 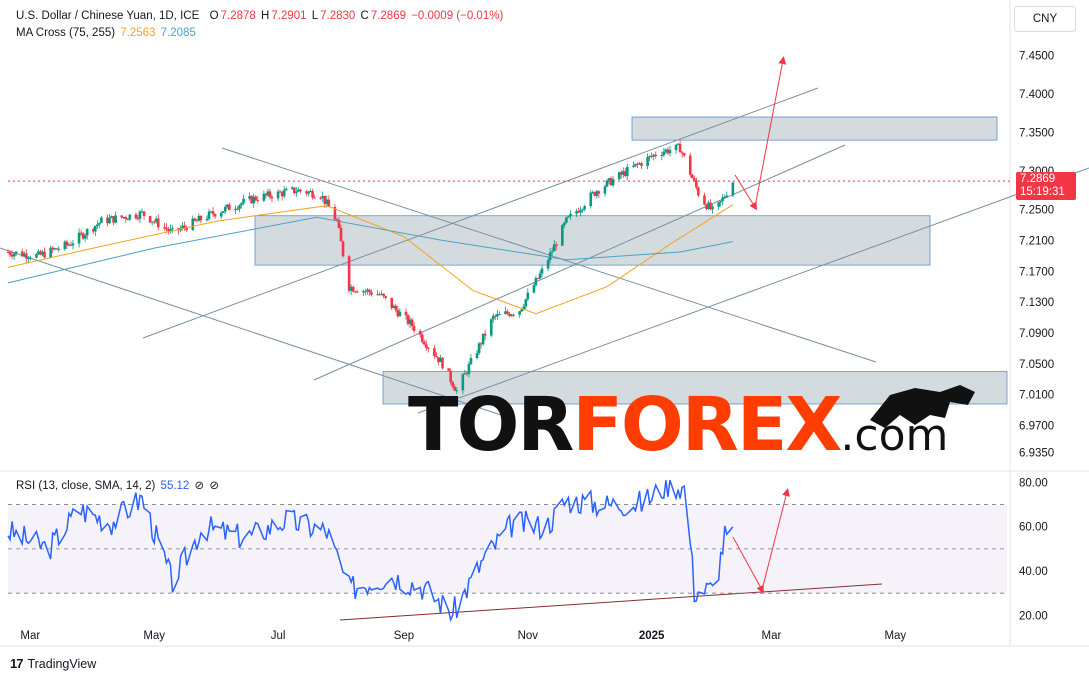 I want to click on watermark-part1: TOR, so click(x=491, y=425).